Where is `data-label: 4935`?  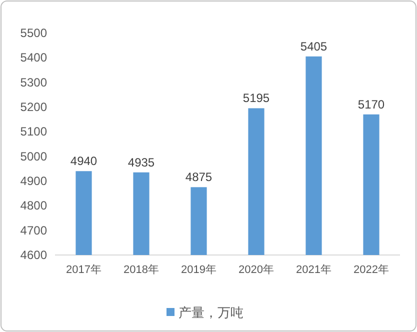 data-label: 4935 is located at coordinates (141, 162).